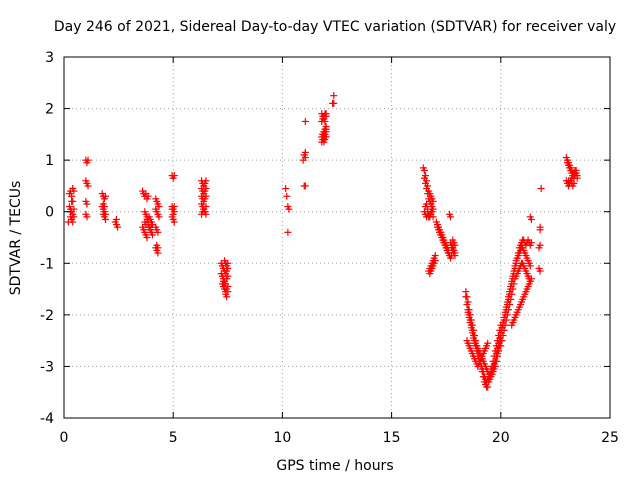  What do you see at coordinates (47, 367) in the screenshot?
I see `y-tick-label: -3` at bounding box center [47, 367].